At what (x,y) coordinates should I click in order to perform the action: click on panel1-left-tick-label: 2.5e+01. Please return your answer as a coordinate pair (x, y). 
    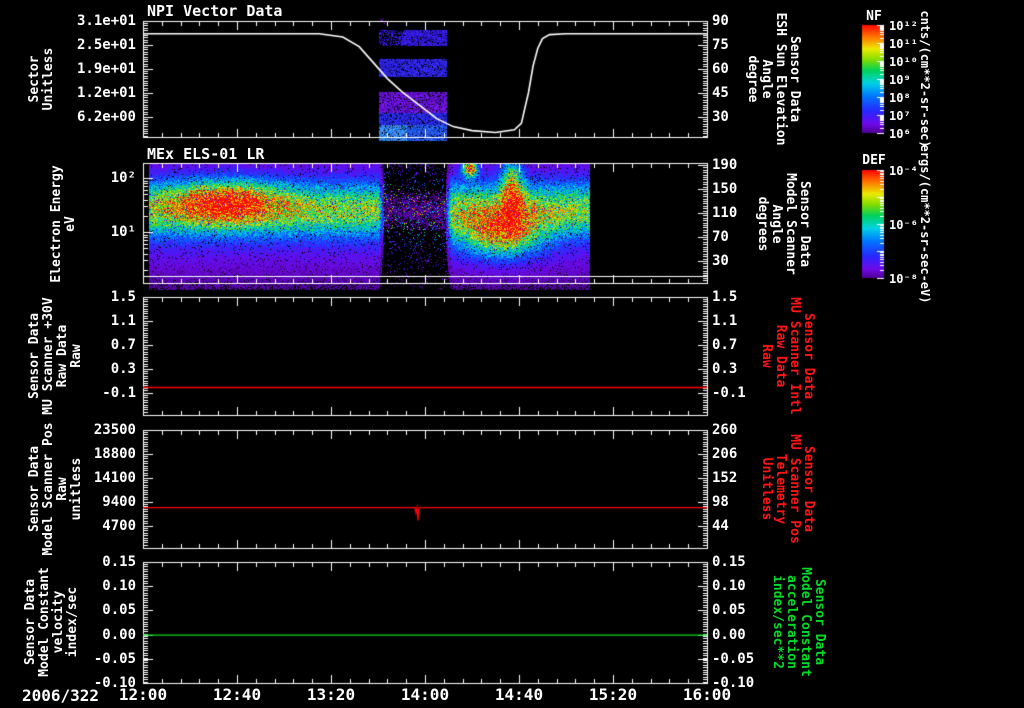
    Looking at the image, I should click on (106, 45).